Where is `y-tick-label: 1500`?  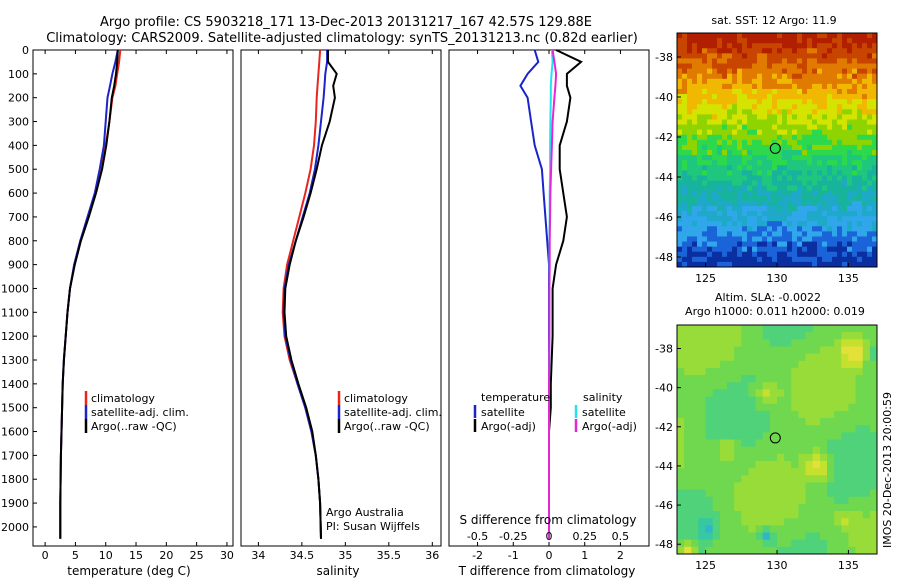
y-tick-label: 1500 is located at coordinates (15, 408).